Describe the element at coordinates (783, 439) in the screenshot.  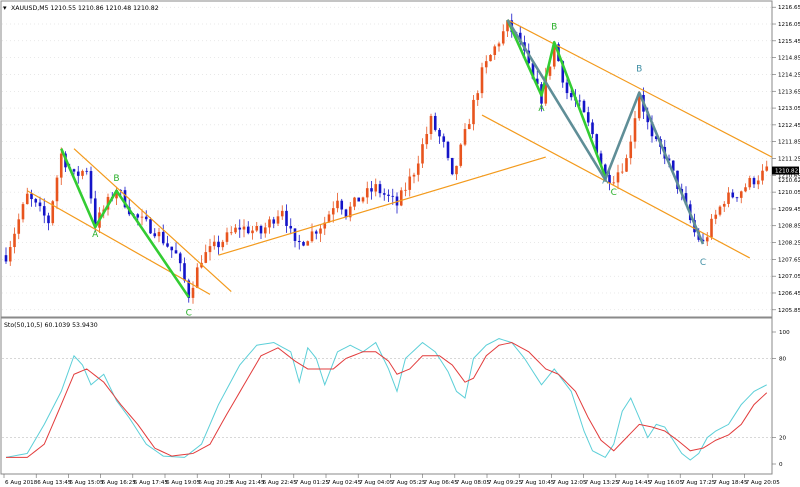
I see `stochastic-tick-label: 20` at that location.